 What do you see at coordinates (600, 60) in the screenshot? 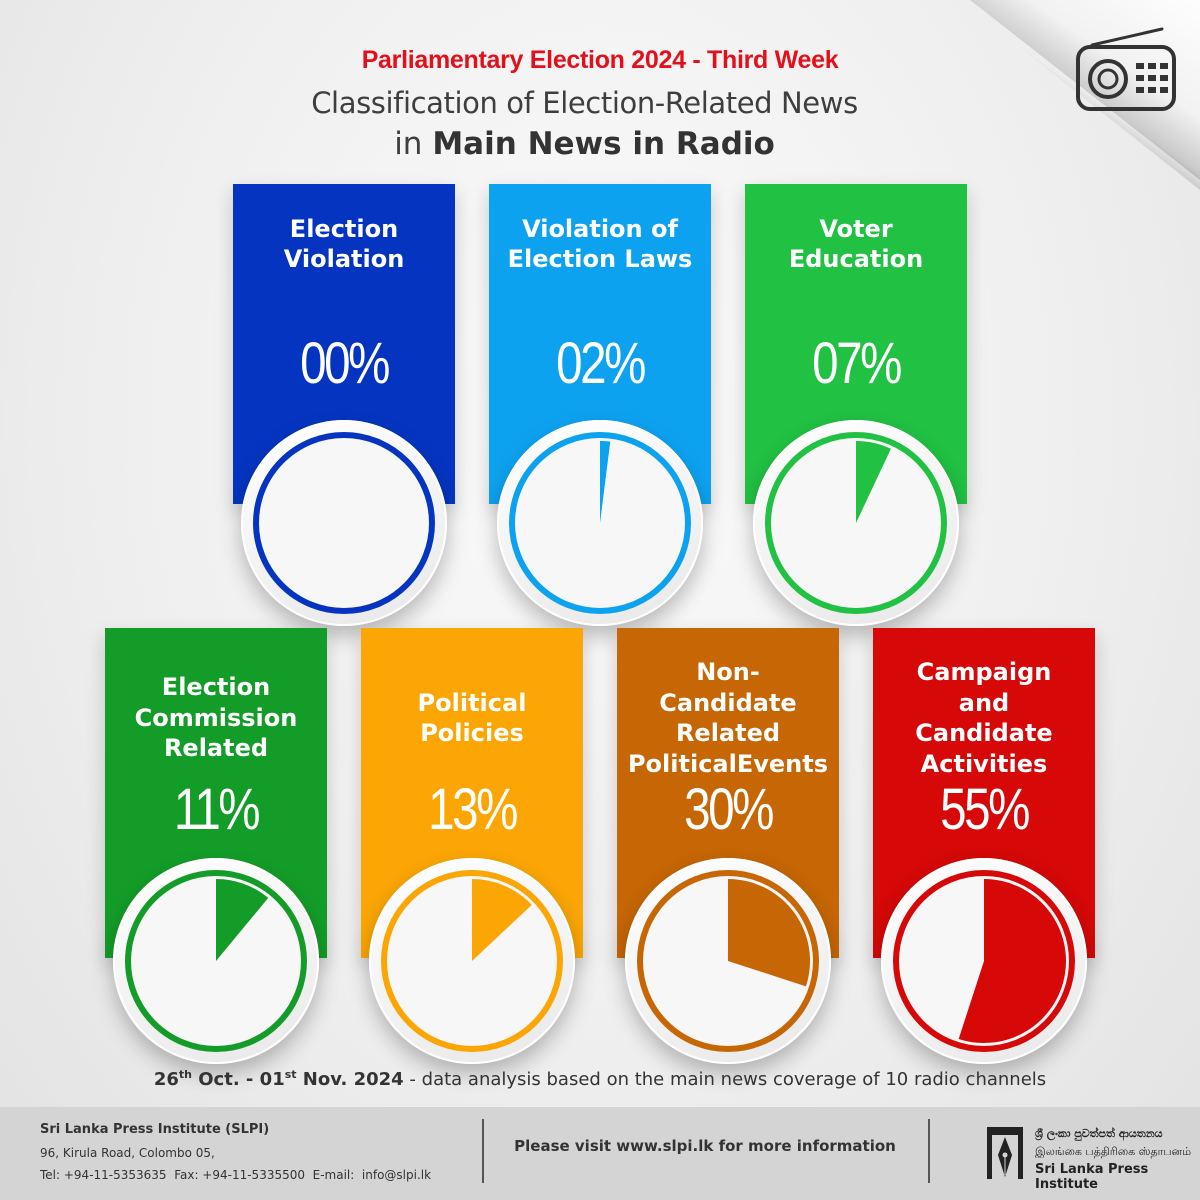
I see `kicker-title: Parliamentary Election 2024 - Third Week` at bounding box center [600, 60].